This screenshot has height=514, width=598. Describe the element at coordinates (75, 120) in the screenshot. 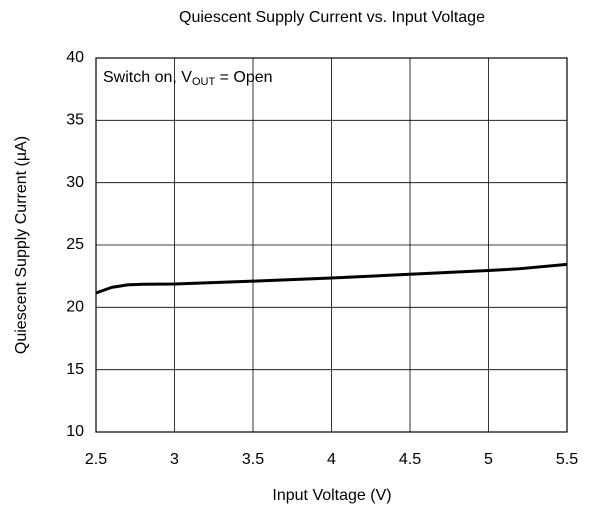

I see `y-tick-label: 35` at that location.